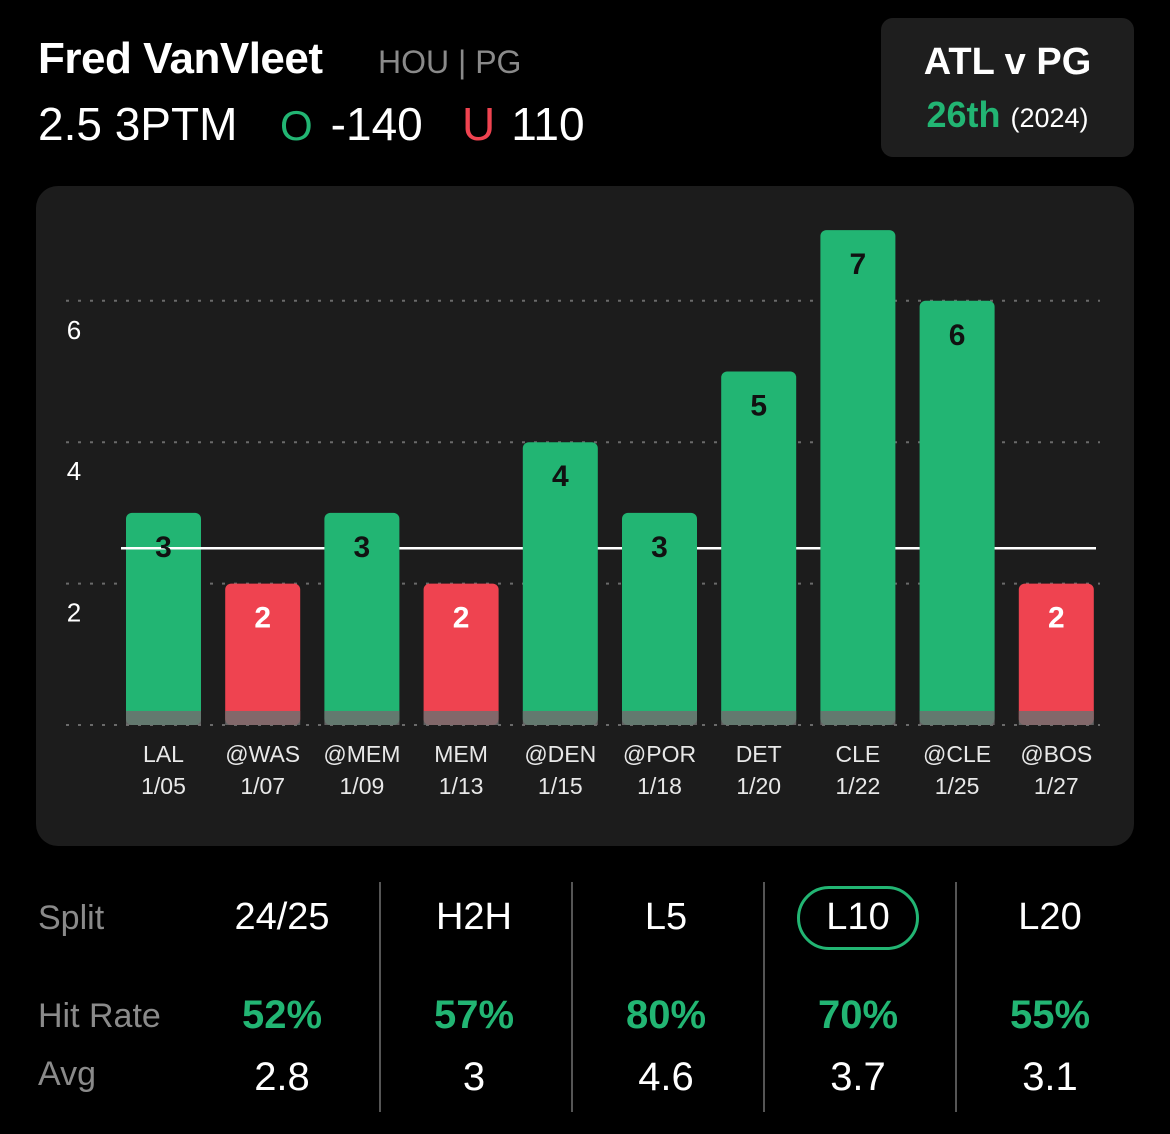 This screenshot has height=1134, width=1170. I want to click on y-tick-label: 2, so click(74, 613).